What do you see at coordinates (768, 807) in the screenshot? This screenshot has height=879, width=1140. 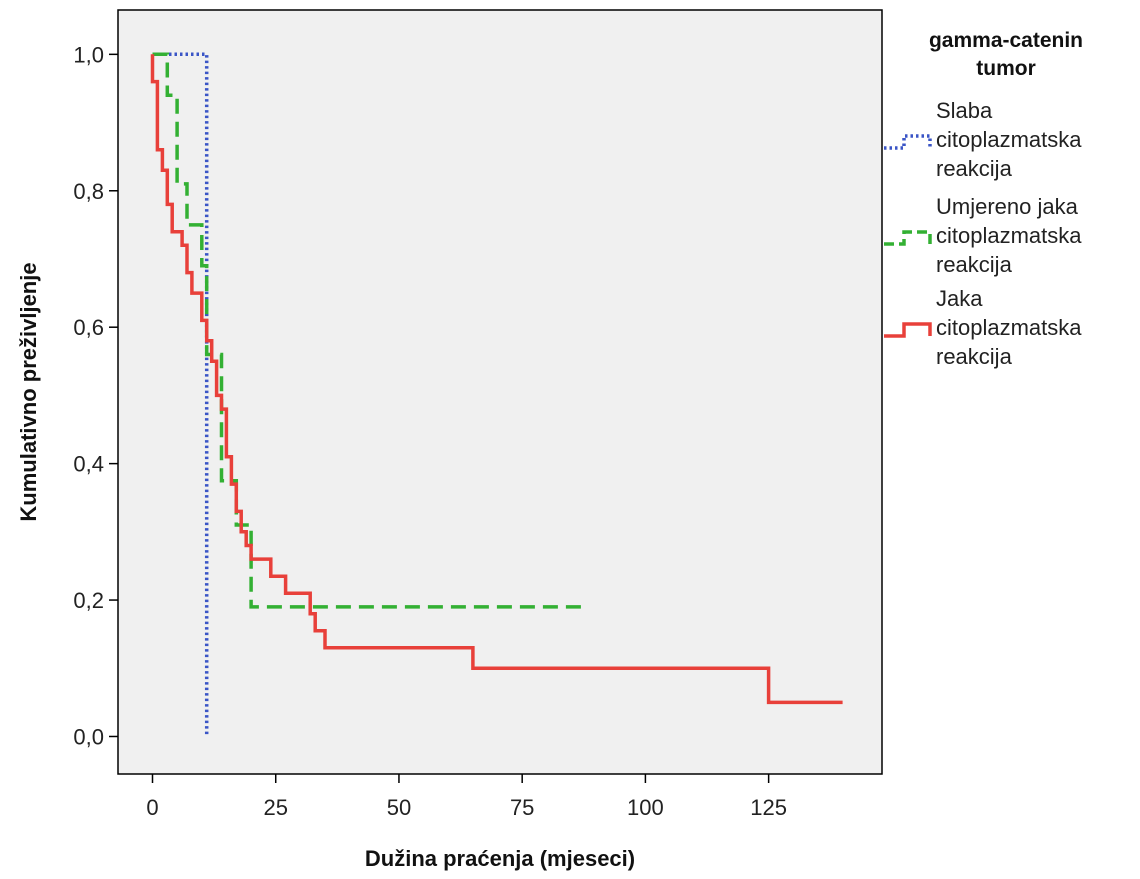 I see `x-tick-label-5: 125` at bounding box center [768, 807].